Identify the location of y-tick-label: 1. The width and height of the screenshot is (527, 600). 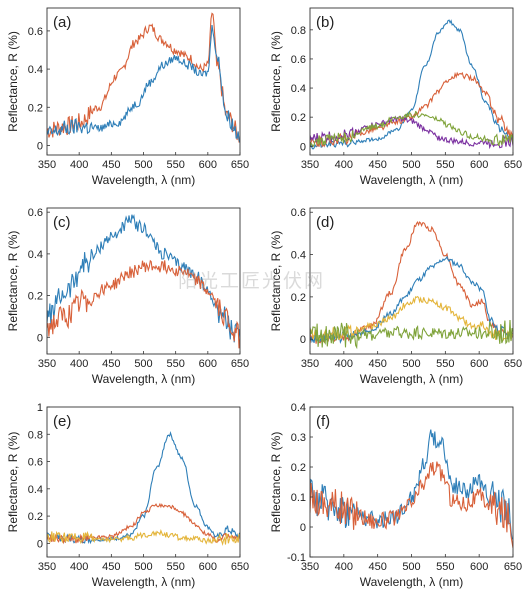
(40, 408).